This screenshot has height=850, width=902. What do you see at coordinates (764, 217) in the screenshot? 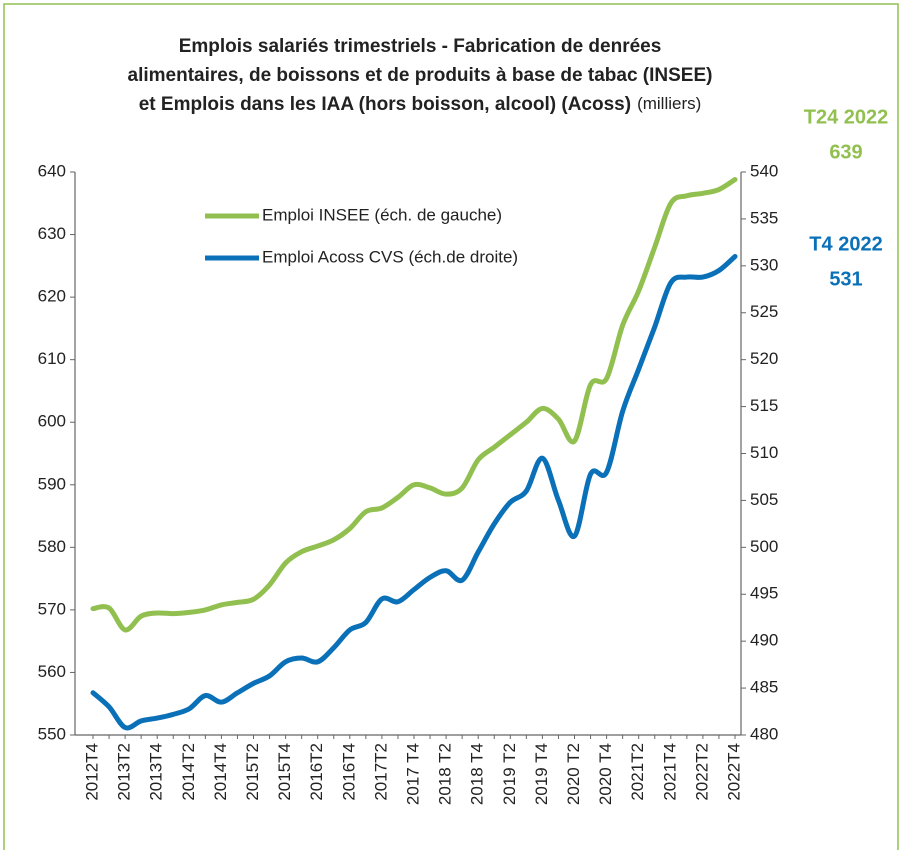
I see `y2-tick-label: 535` at bounding box center [764, 217].